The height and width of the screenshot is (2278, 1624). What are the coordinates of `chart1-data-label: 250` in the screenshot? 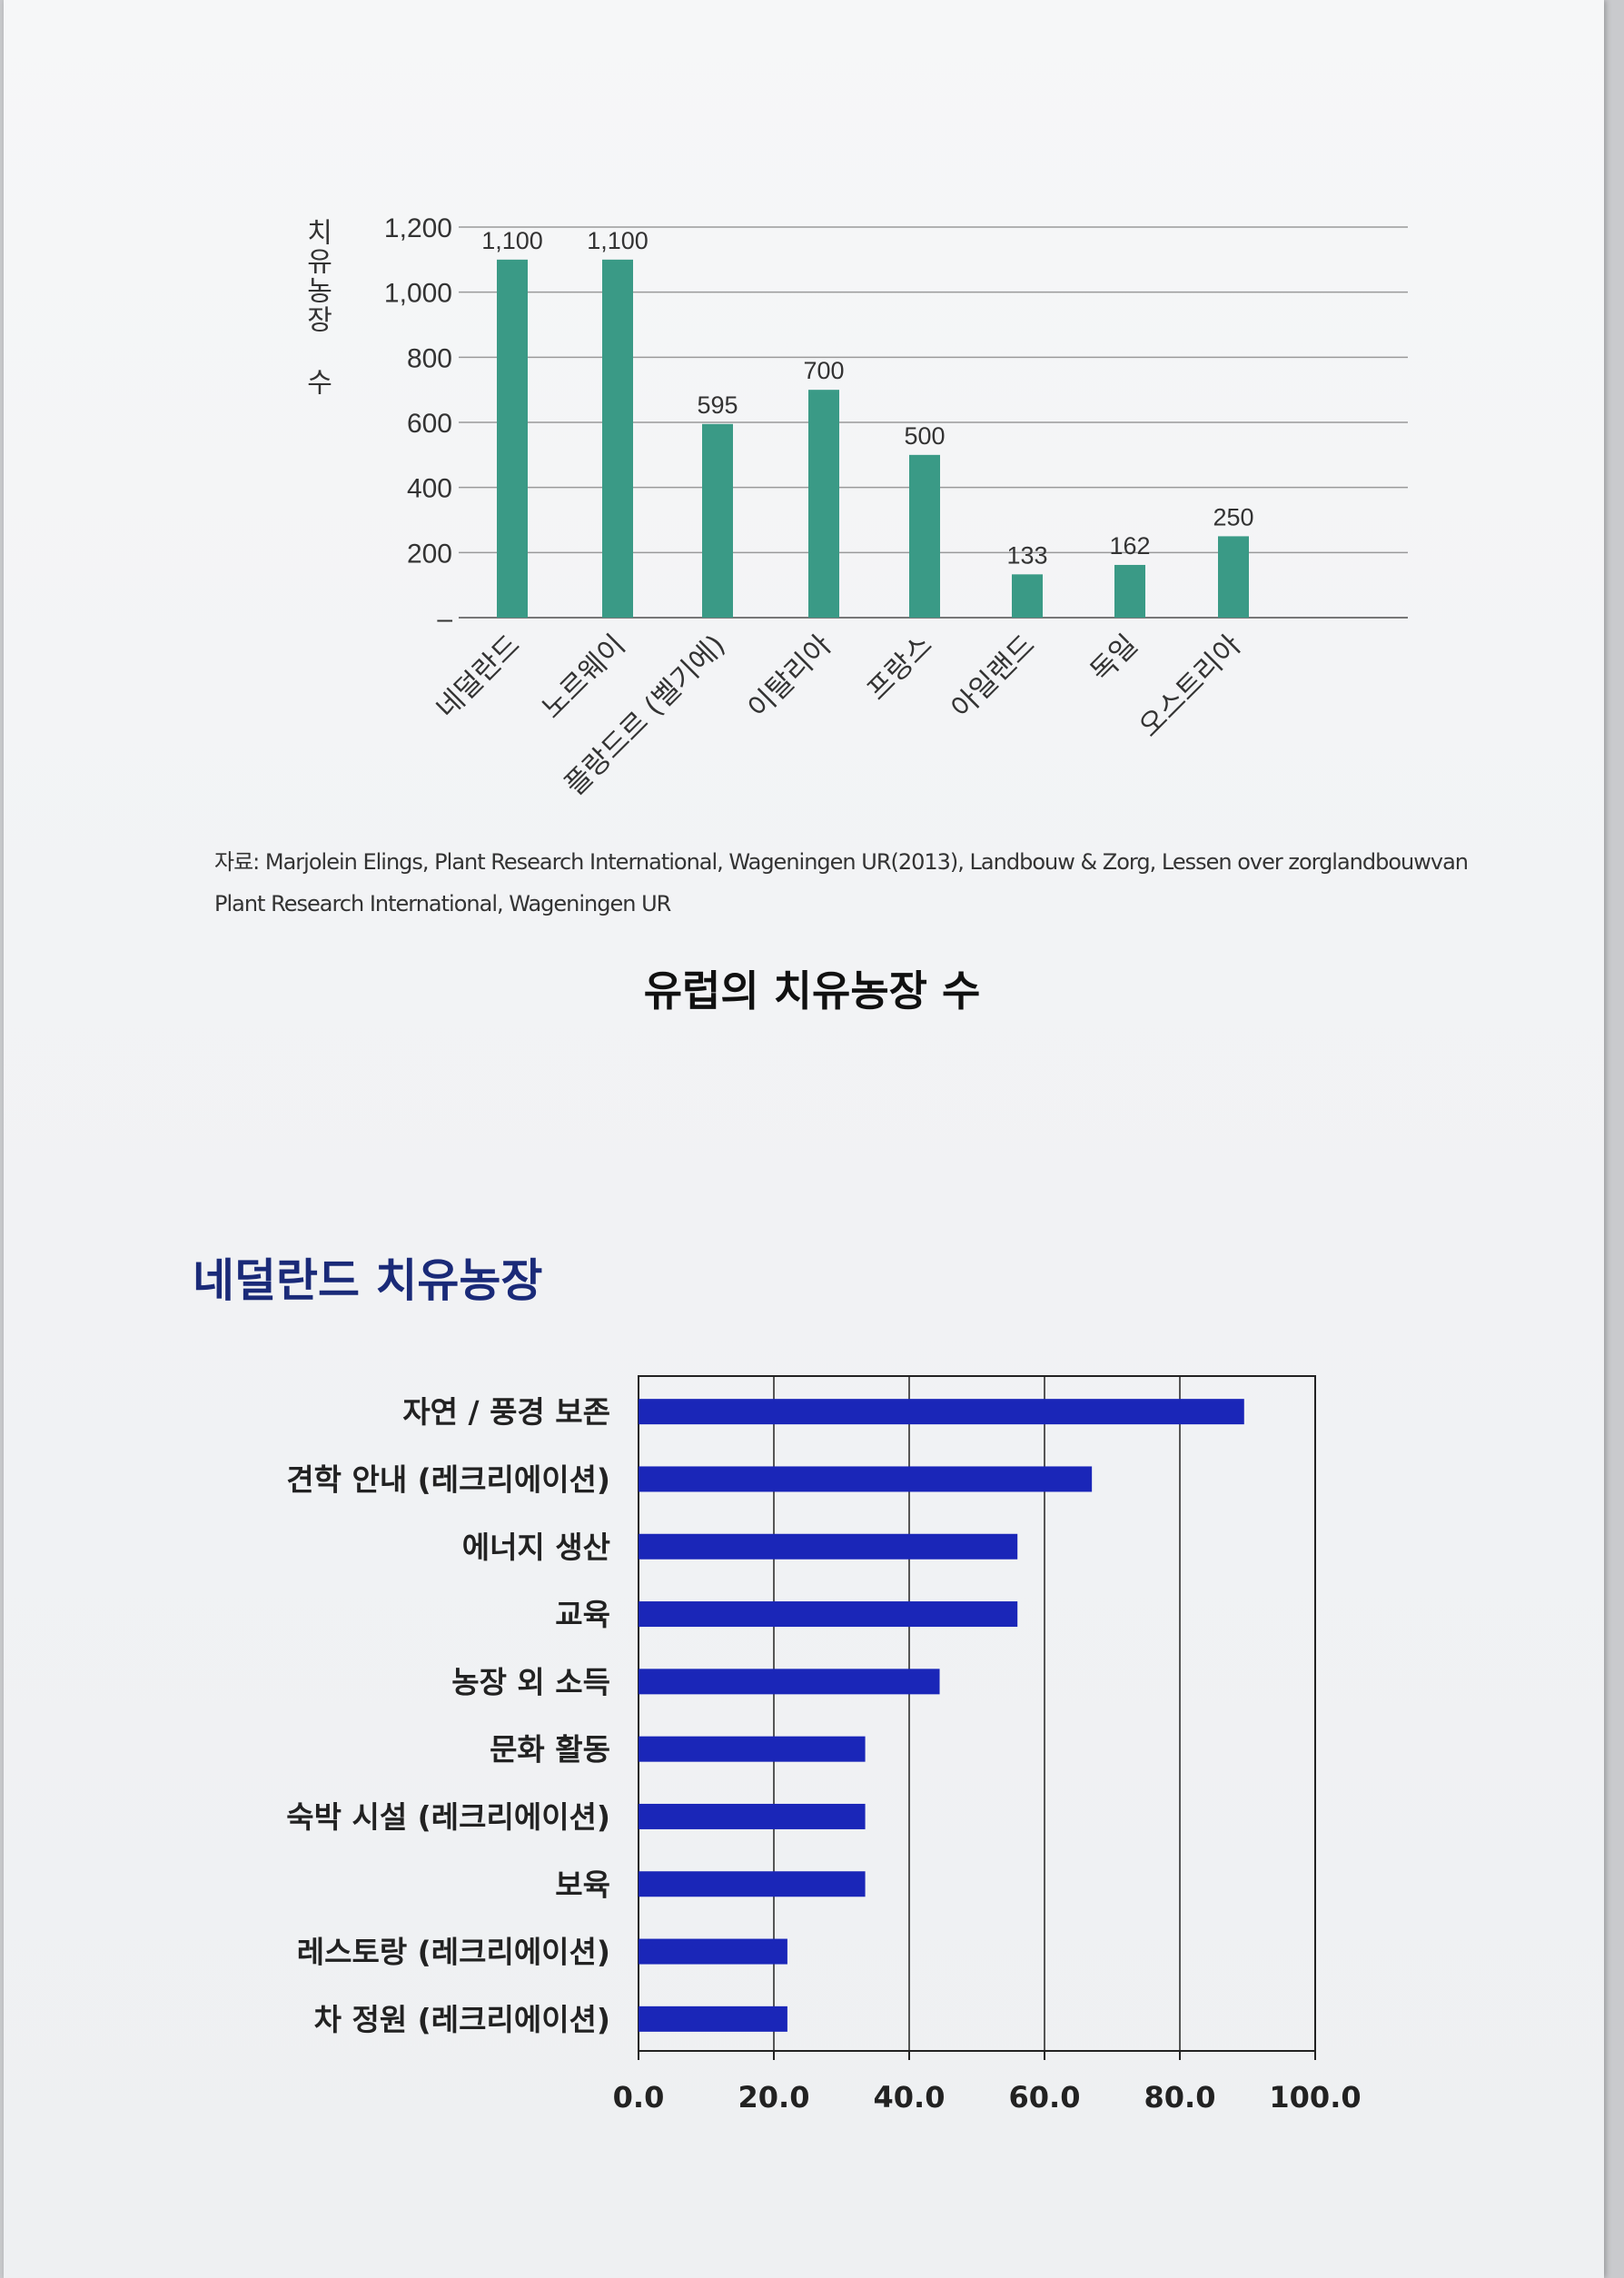 It's located at (1233, 516).